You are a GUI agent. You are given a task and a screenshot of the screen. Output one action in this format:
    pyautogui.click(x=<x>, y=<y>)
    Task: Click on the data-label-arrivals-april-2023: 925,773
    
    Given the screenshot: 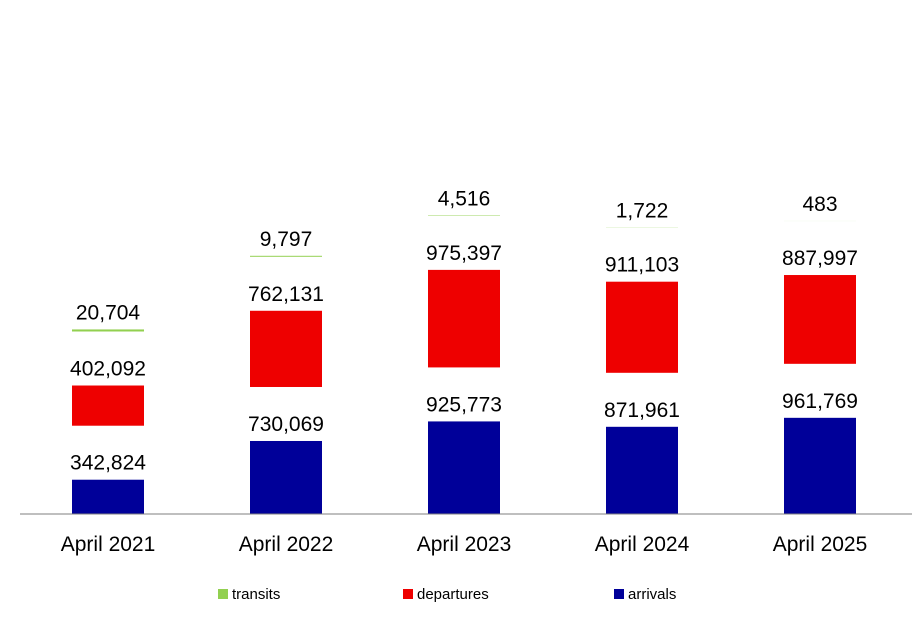 What is the action you would take?
    pyautogui.click(x=464, y=404)
    